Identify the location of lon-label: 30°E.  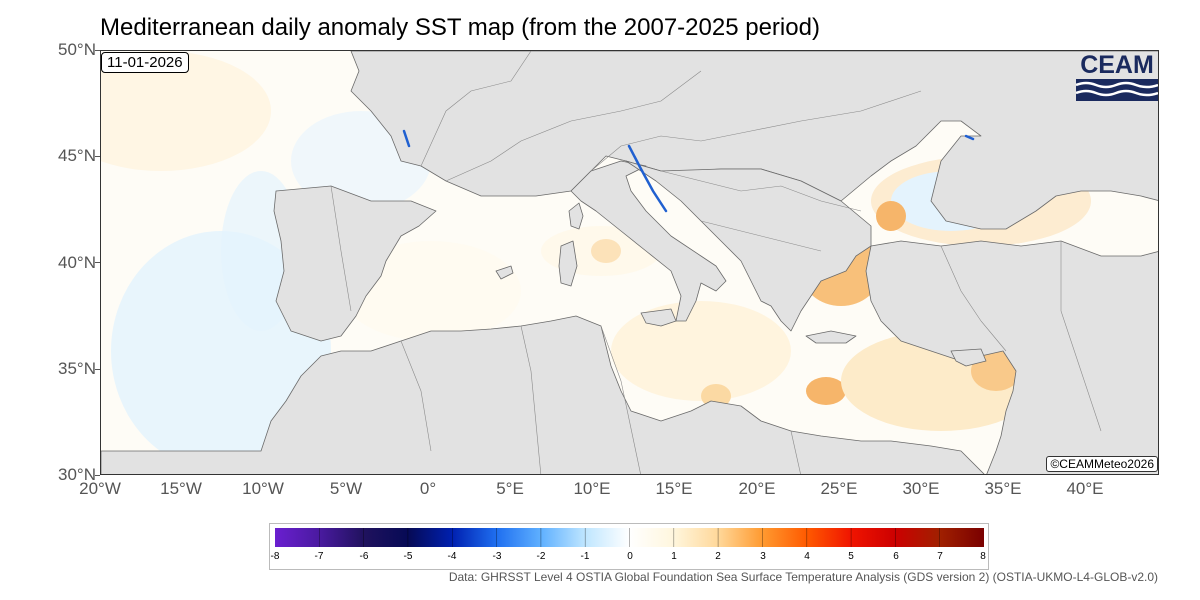
(921, 488).